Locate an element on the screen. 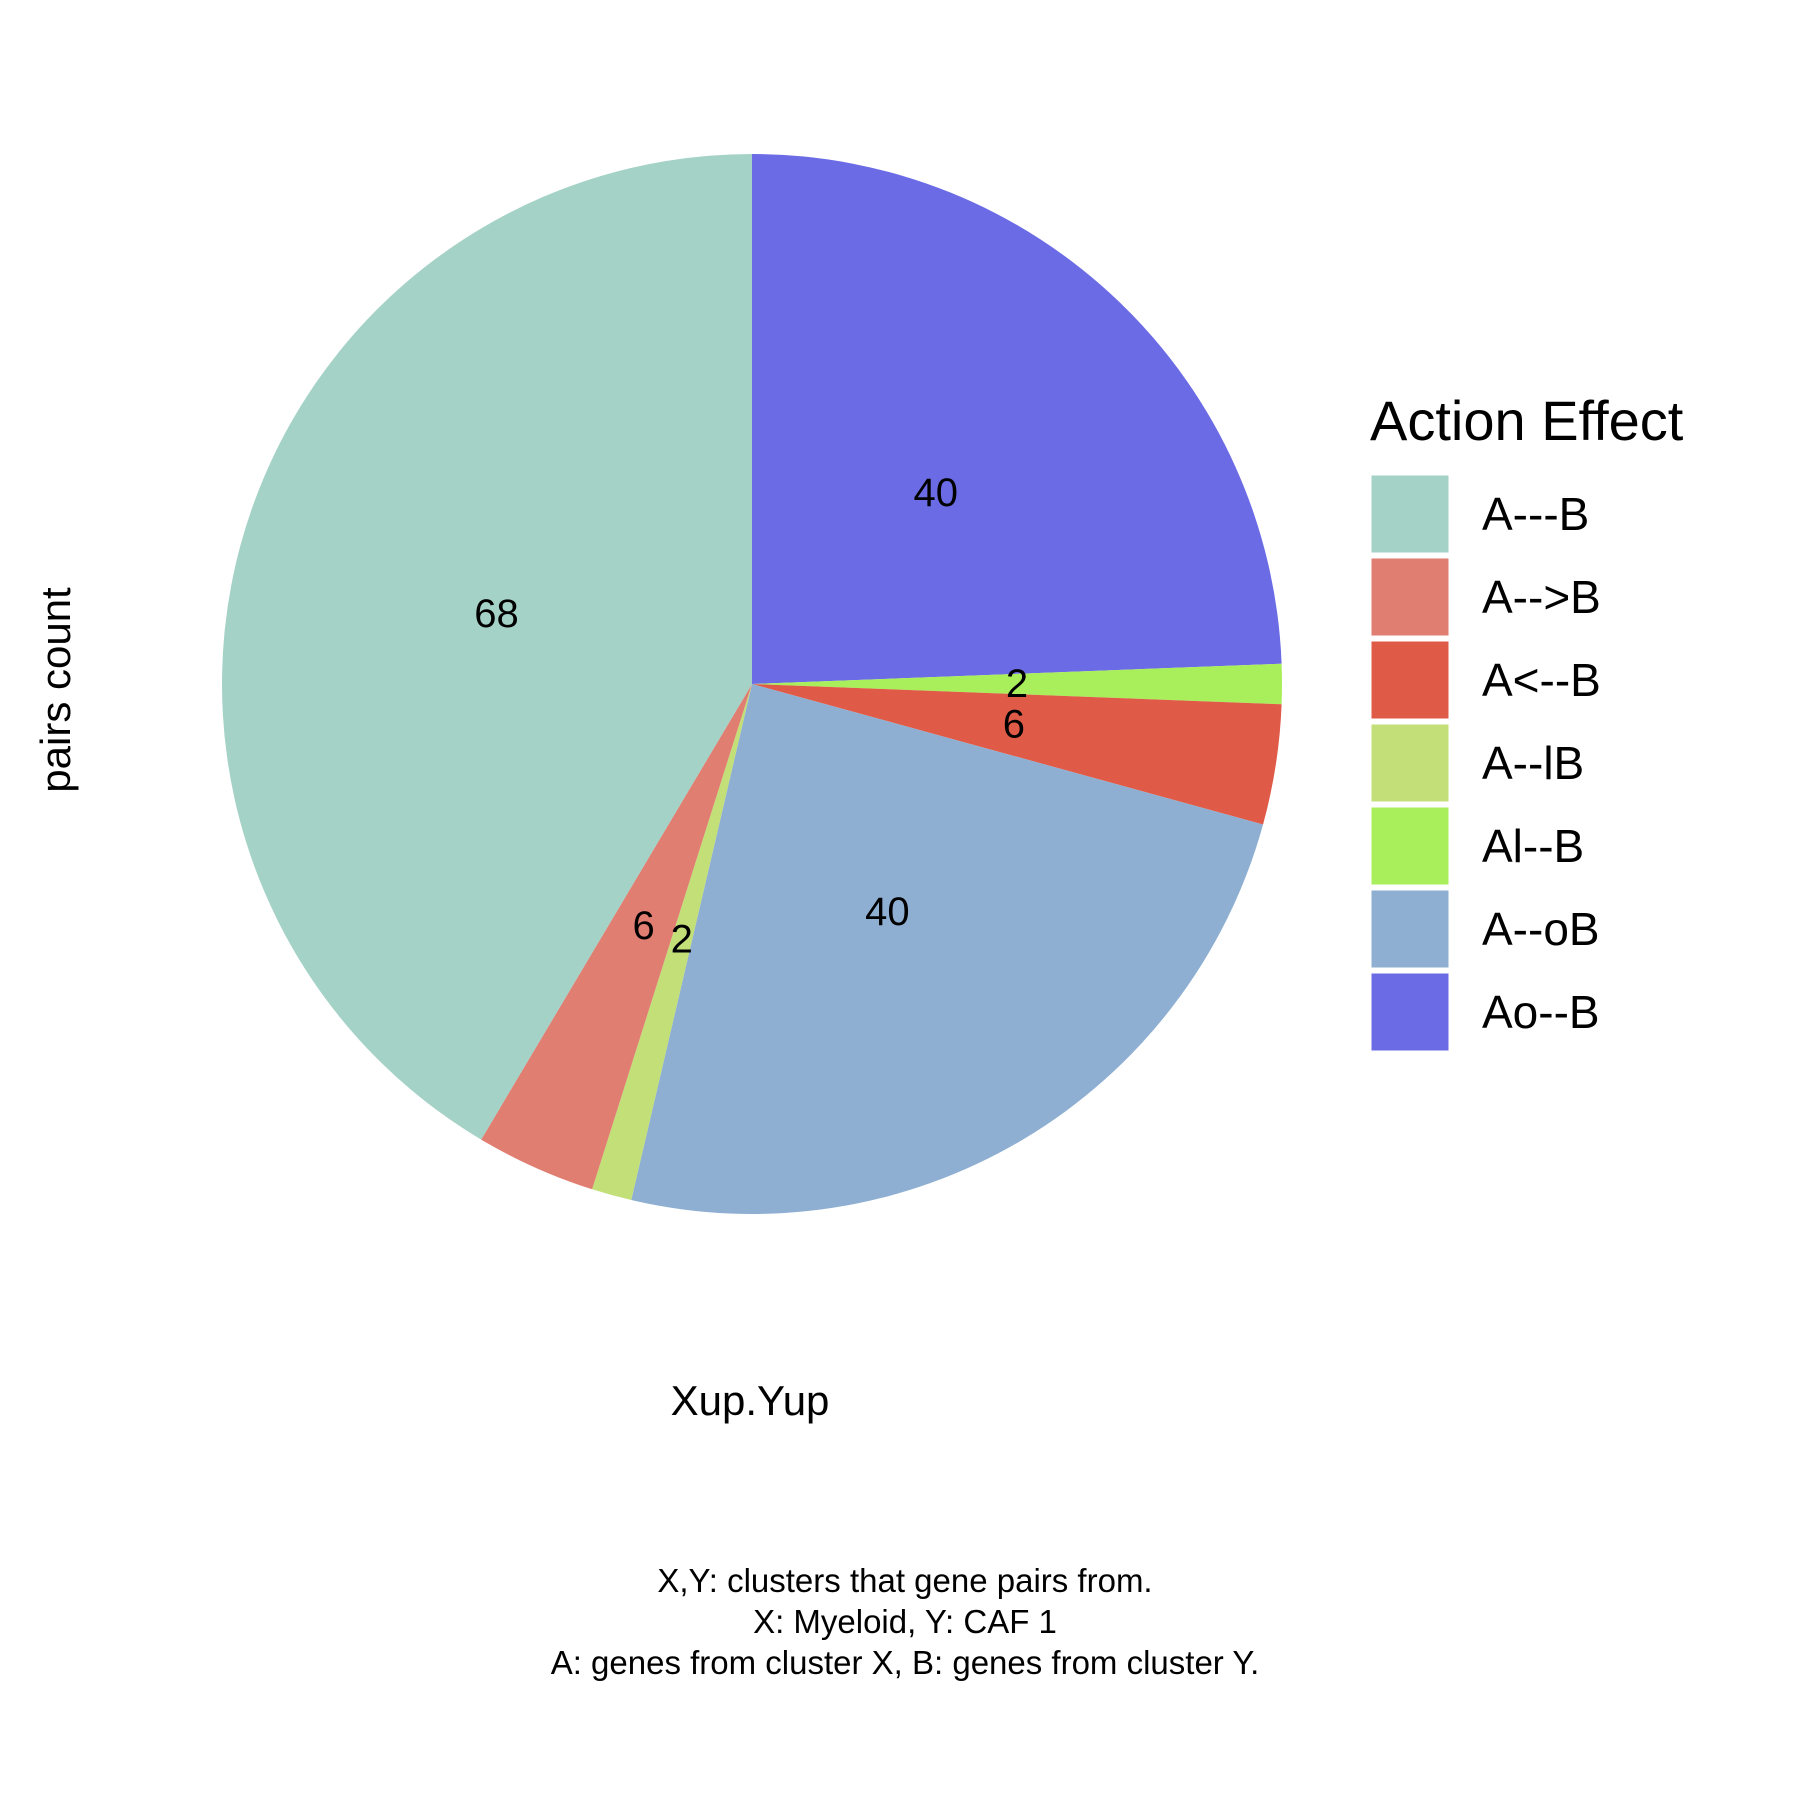  legend-label-ao-b: Ao--B is located at coordinates (1541, 1012).